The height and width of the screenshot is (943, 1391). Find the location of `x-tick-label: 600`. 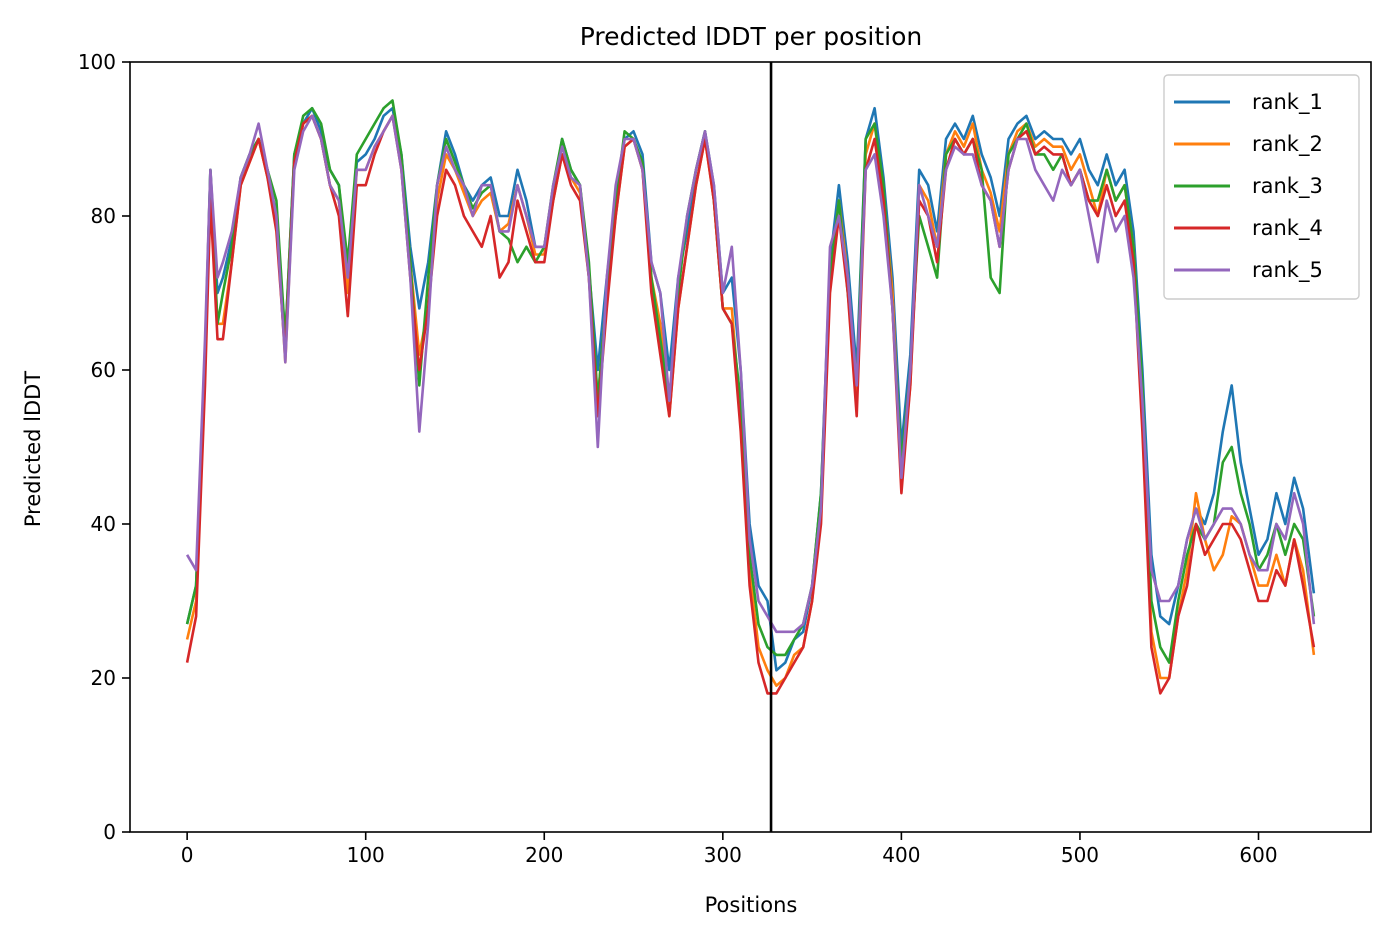

x-tick-label: 600 is located at coordinates (1258, 855).